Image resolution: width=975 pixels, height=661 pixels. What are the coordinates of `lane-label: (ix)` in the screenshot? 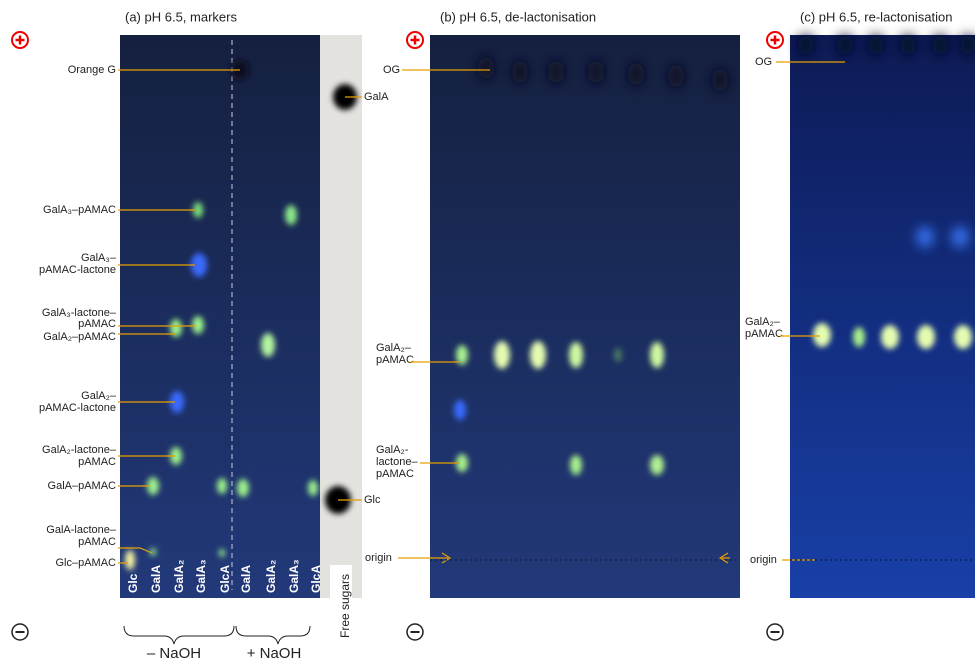 It's located at (859, 631).